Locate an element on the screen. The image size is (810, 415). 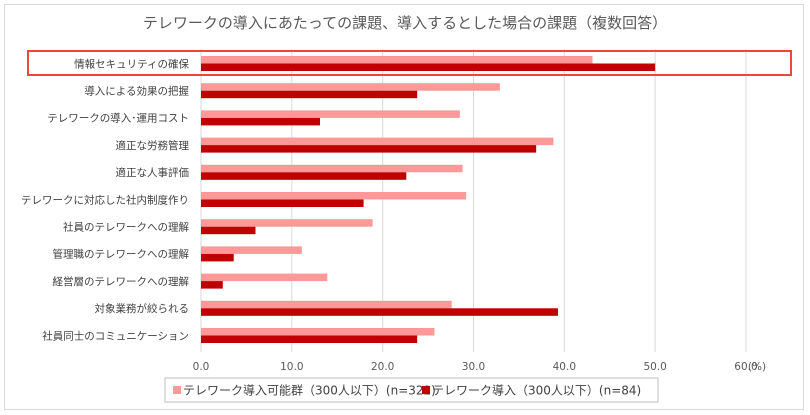
category-label: 適正な人事評価 is located at coordinates (153, 172).